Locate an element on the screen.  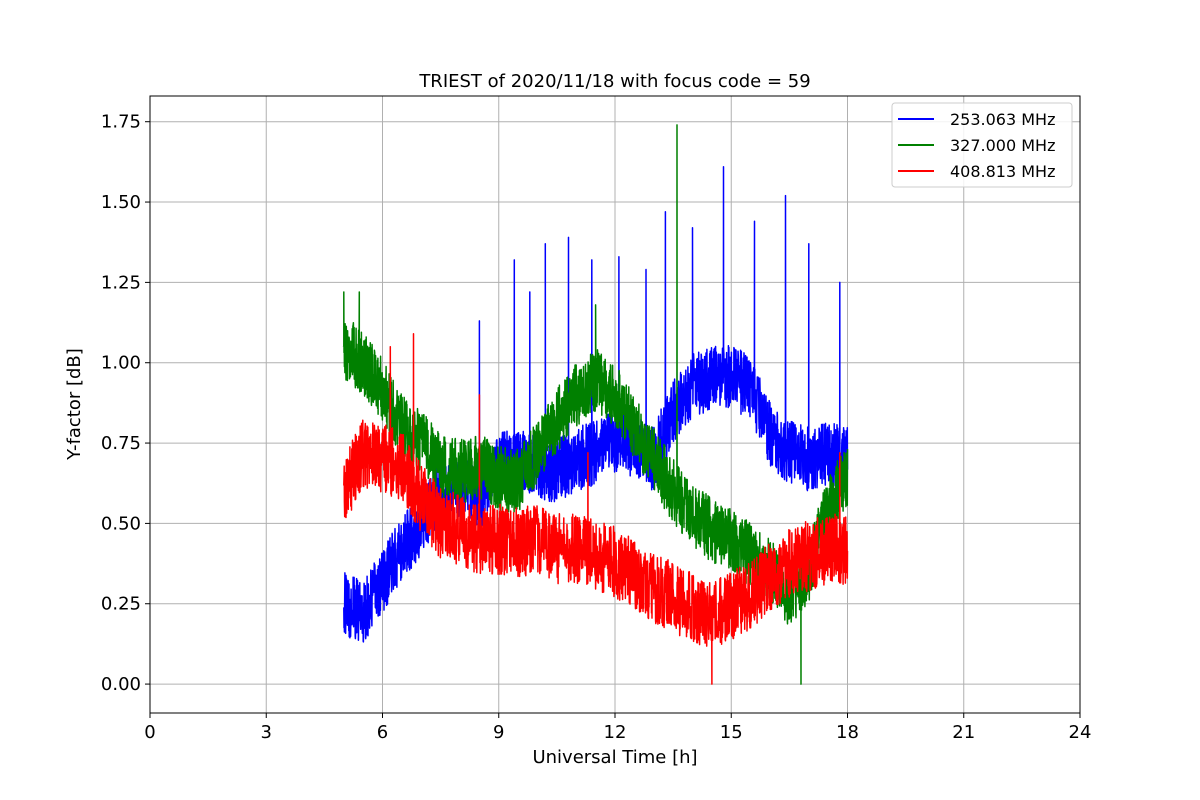
y-tick-label: 0.50 is located at coordinates (121, 523).